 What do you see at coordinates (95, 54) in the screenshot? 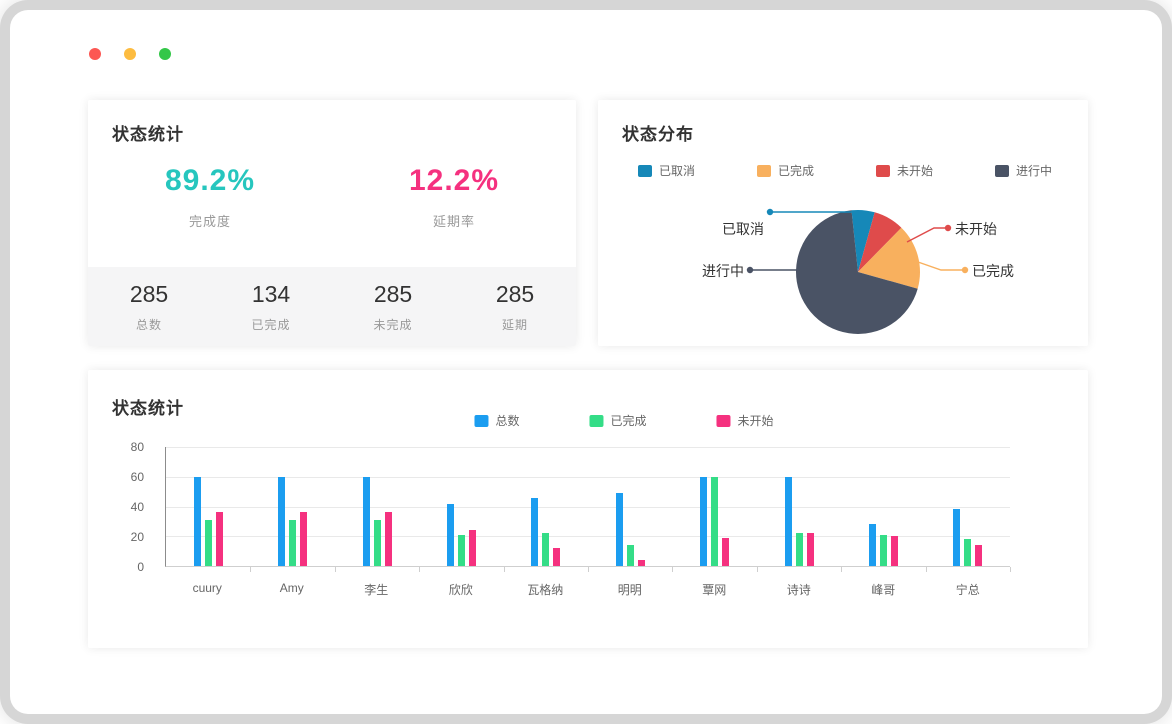
I see `close-button` at bounding box center [95, 54].